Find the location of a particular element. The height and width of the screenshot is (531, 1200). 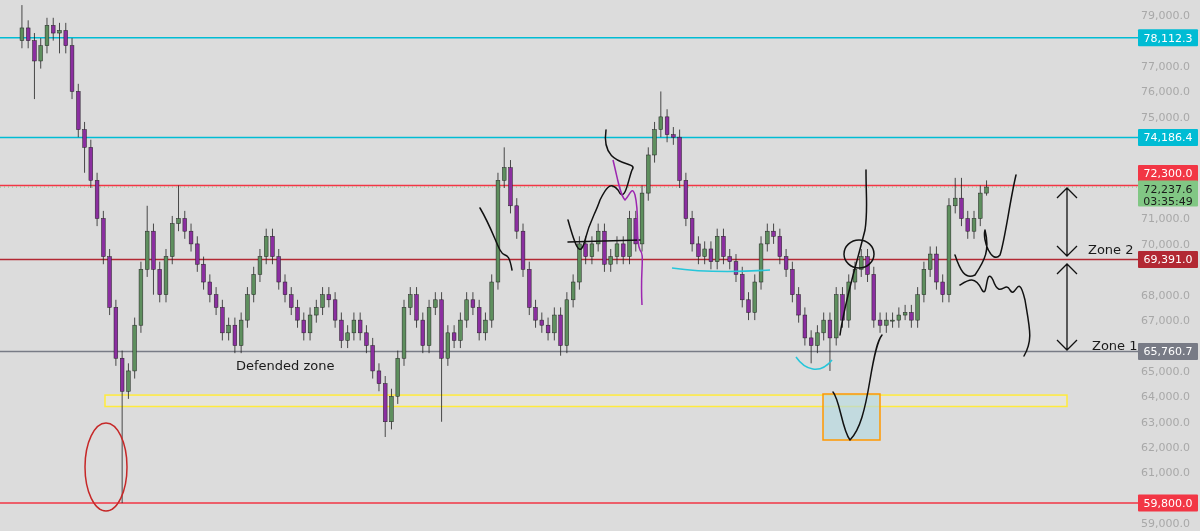

ref-line-label: 65,760.7 is located at coordinates (1168, 352).